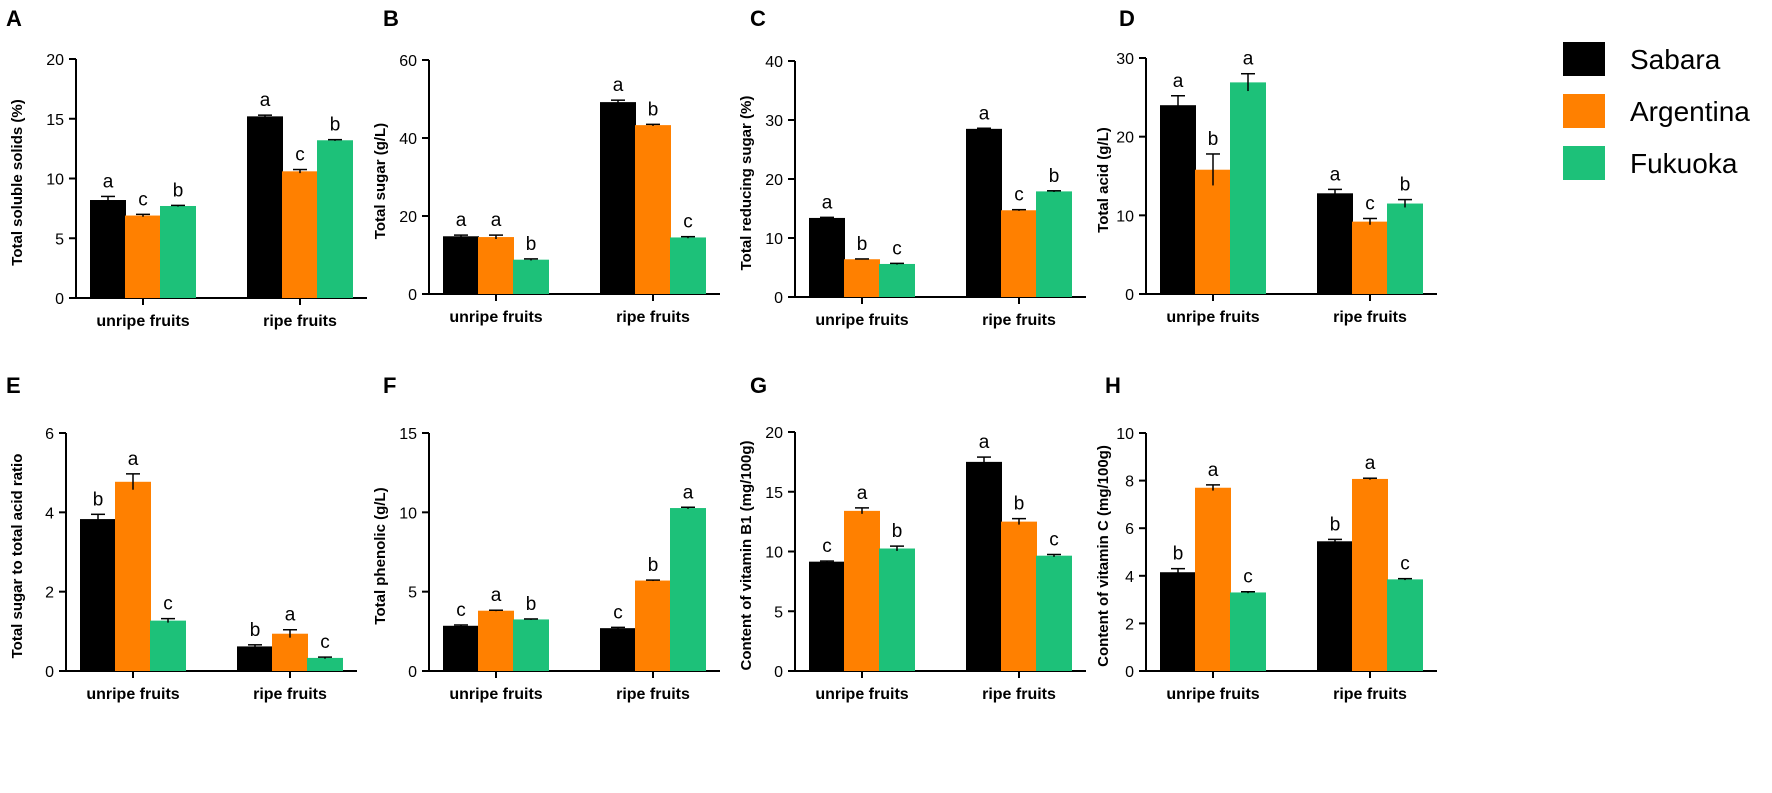 This screenshot has width=1772, height=793. I want to click on x-tick-label-d-0: unripe fruits, so click(1212, 317).